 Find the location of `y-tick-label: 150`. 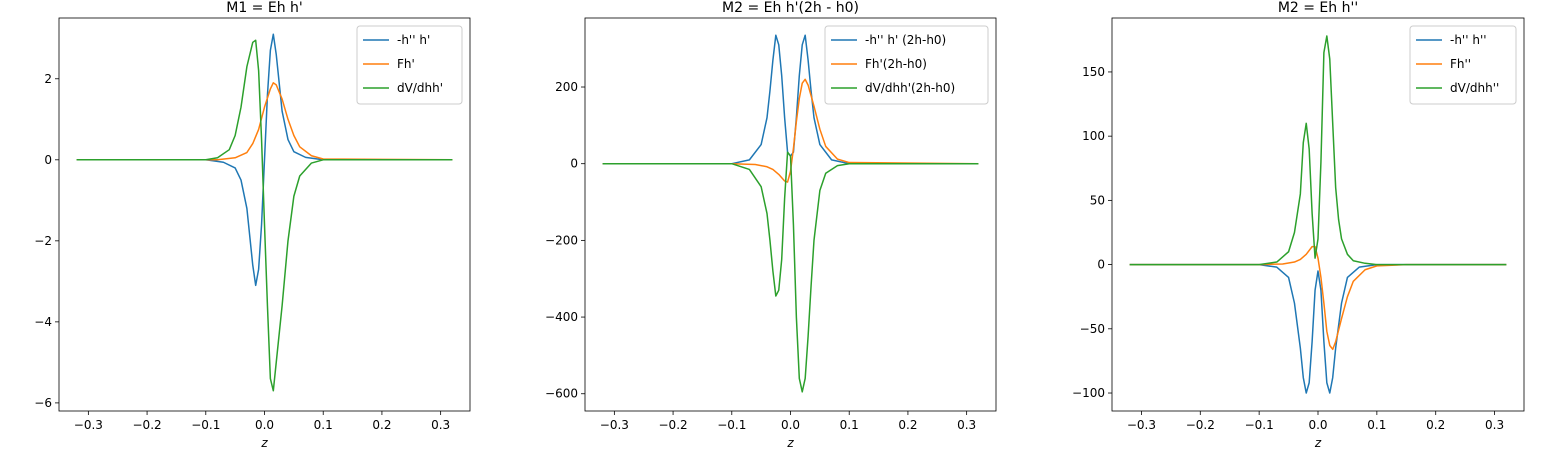

y-tick-label: 150 is located at coordinates (1093, 72).